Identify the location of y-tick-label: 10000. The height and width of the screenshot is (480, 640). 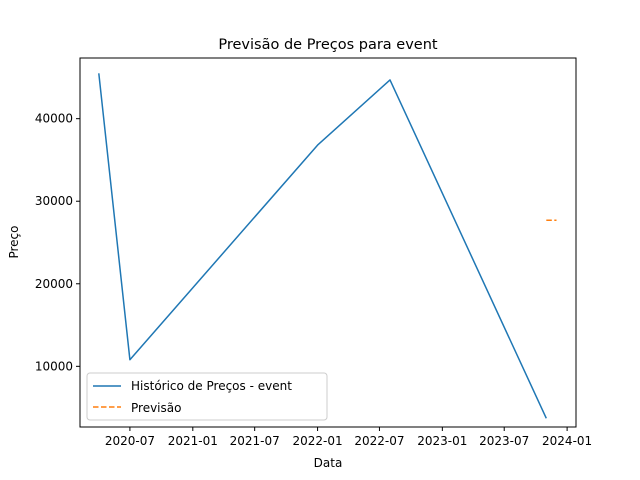
(54, 366).